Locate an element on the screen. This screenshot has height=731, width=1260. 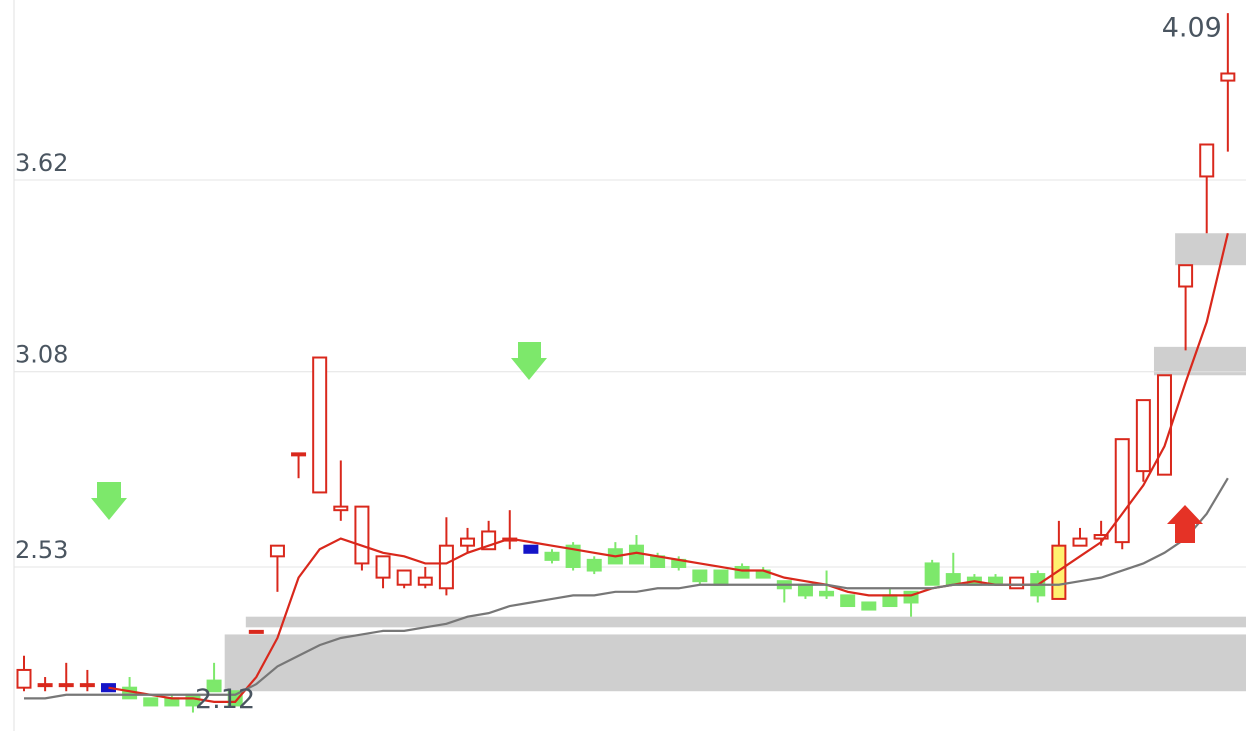
annotation: 4.09 is located at coordinates (1192, 28).